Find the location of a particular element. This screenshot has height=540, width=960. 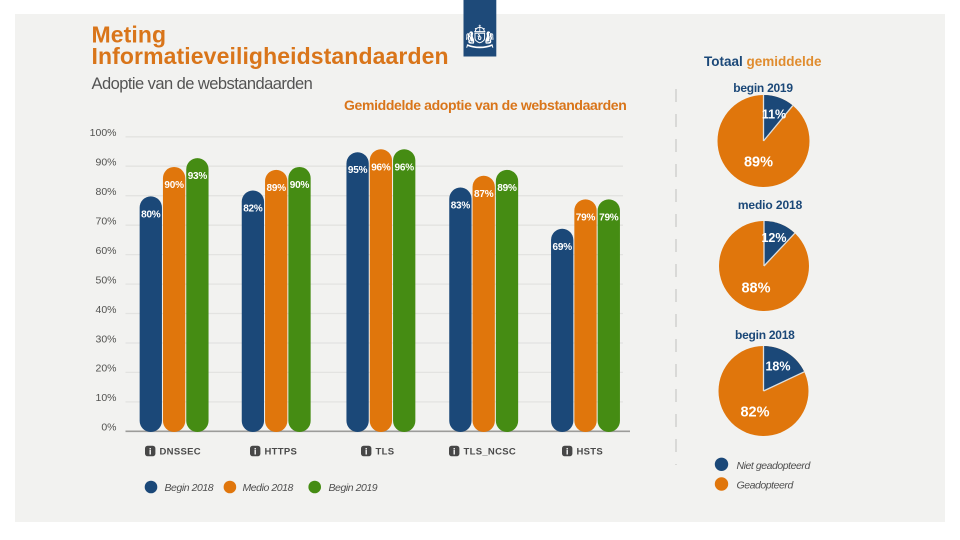

svg-text: 30% is located at coordinates (105, 339).